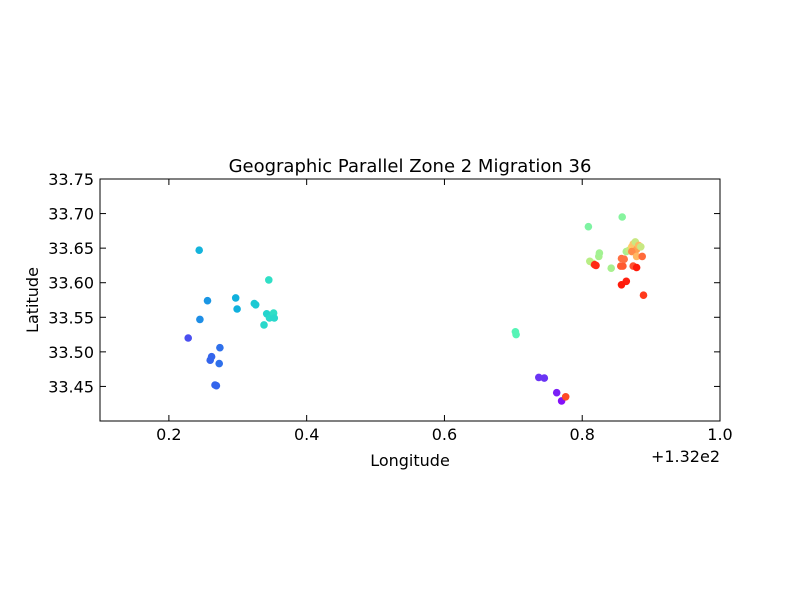 The width and height of the screenshot is (800, 600). What do you see at coordinates (71, 386) in the screenshot?
I see `y-tick-label: 33.45` at bounding box center [71, 386].